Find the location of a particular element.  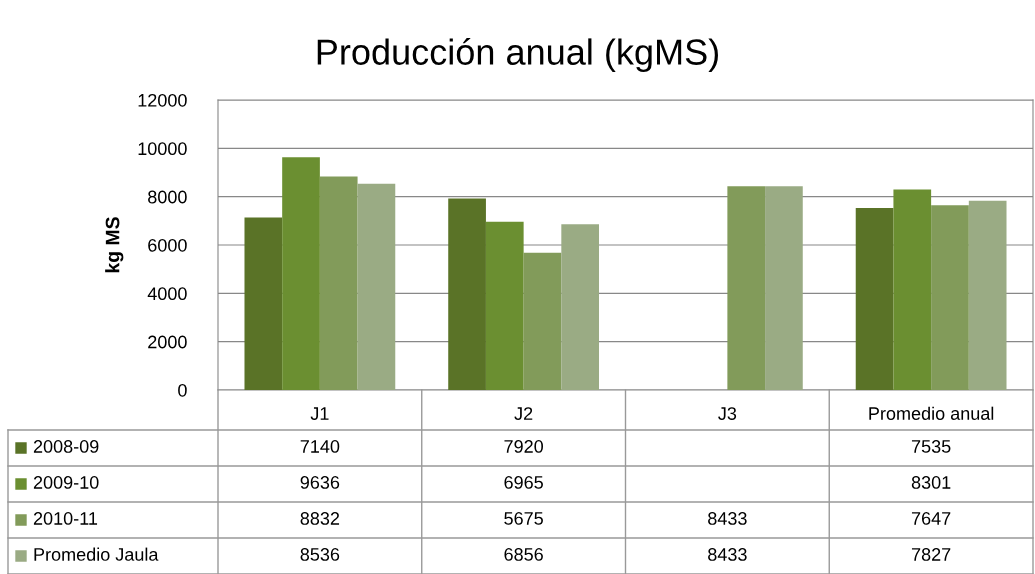

data-label: 9636 is located at coordinates (320, 482).